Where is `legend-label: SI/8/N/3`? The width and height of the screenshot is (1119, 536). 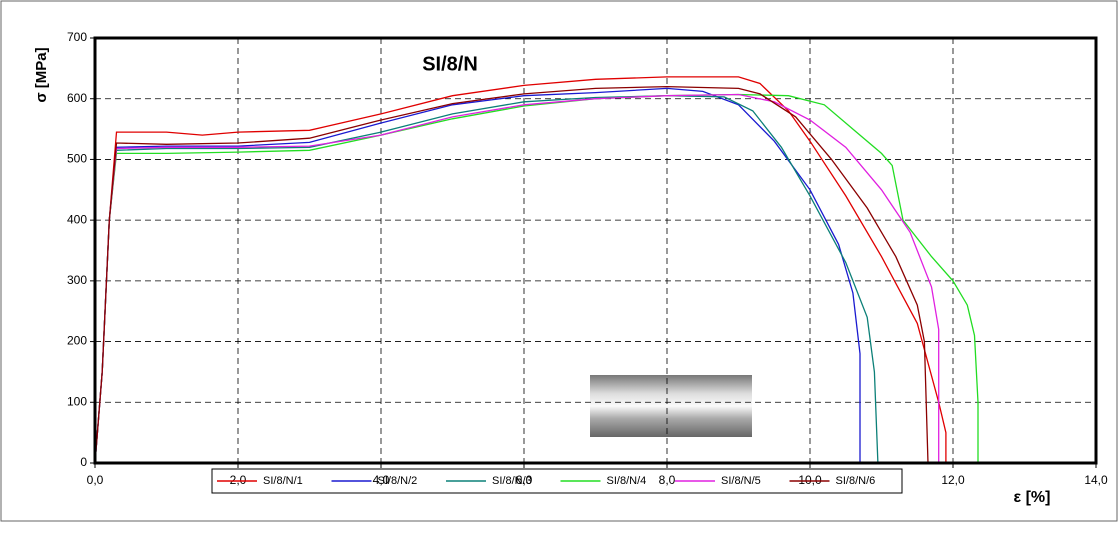
legend-label: SI/8/N/3 is located at coordinates (512, 481).